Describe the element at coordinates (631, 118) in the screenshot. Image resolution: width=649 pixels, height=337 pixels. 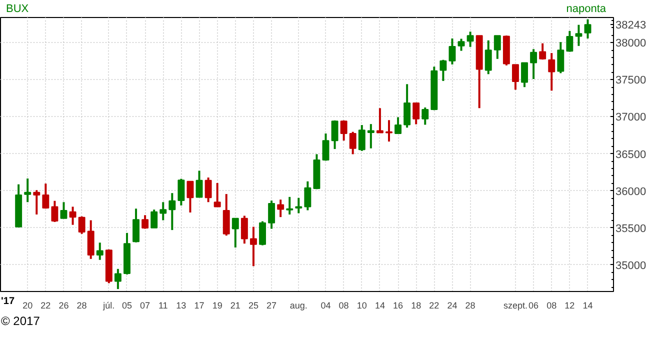
I see `y-tick-label: 37000` at that location.